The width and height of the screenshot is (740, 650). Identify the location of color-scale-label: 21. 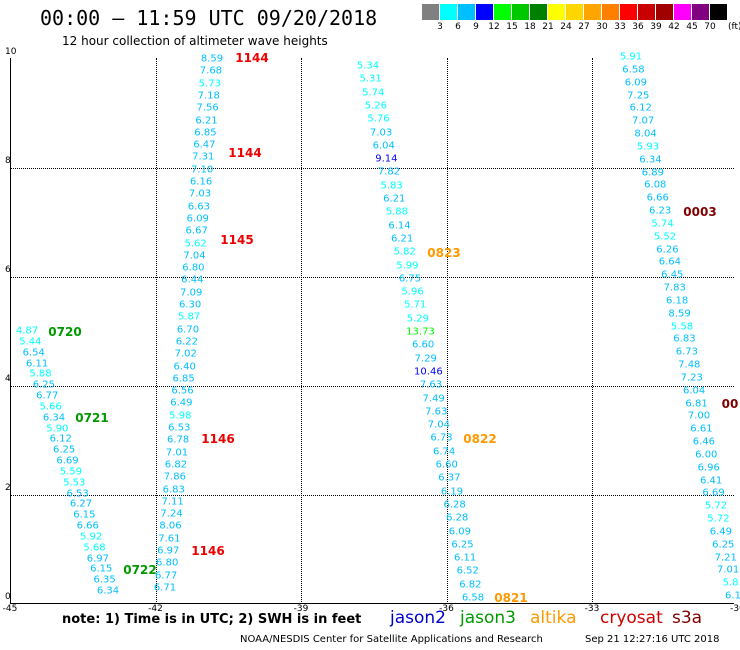
(548, 27).